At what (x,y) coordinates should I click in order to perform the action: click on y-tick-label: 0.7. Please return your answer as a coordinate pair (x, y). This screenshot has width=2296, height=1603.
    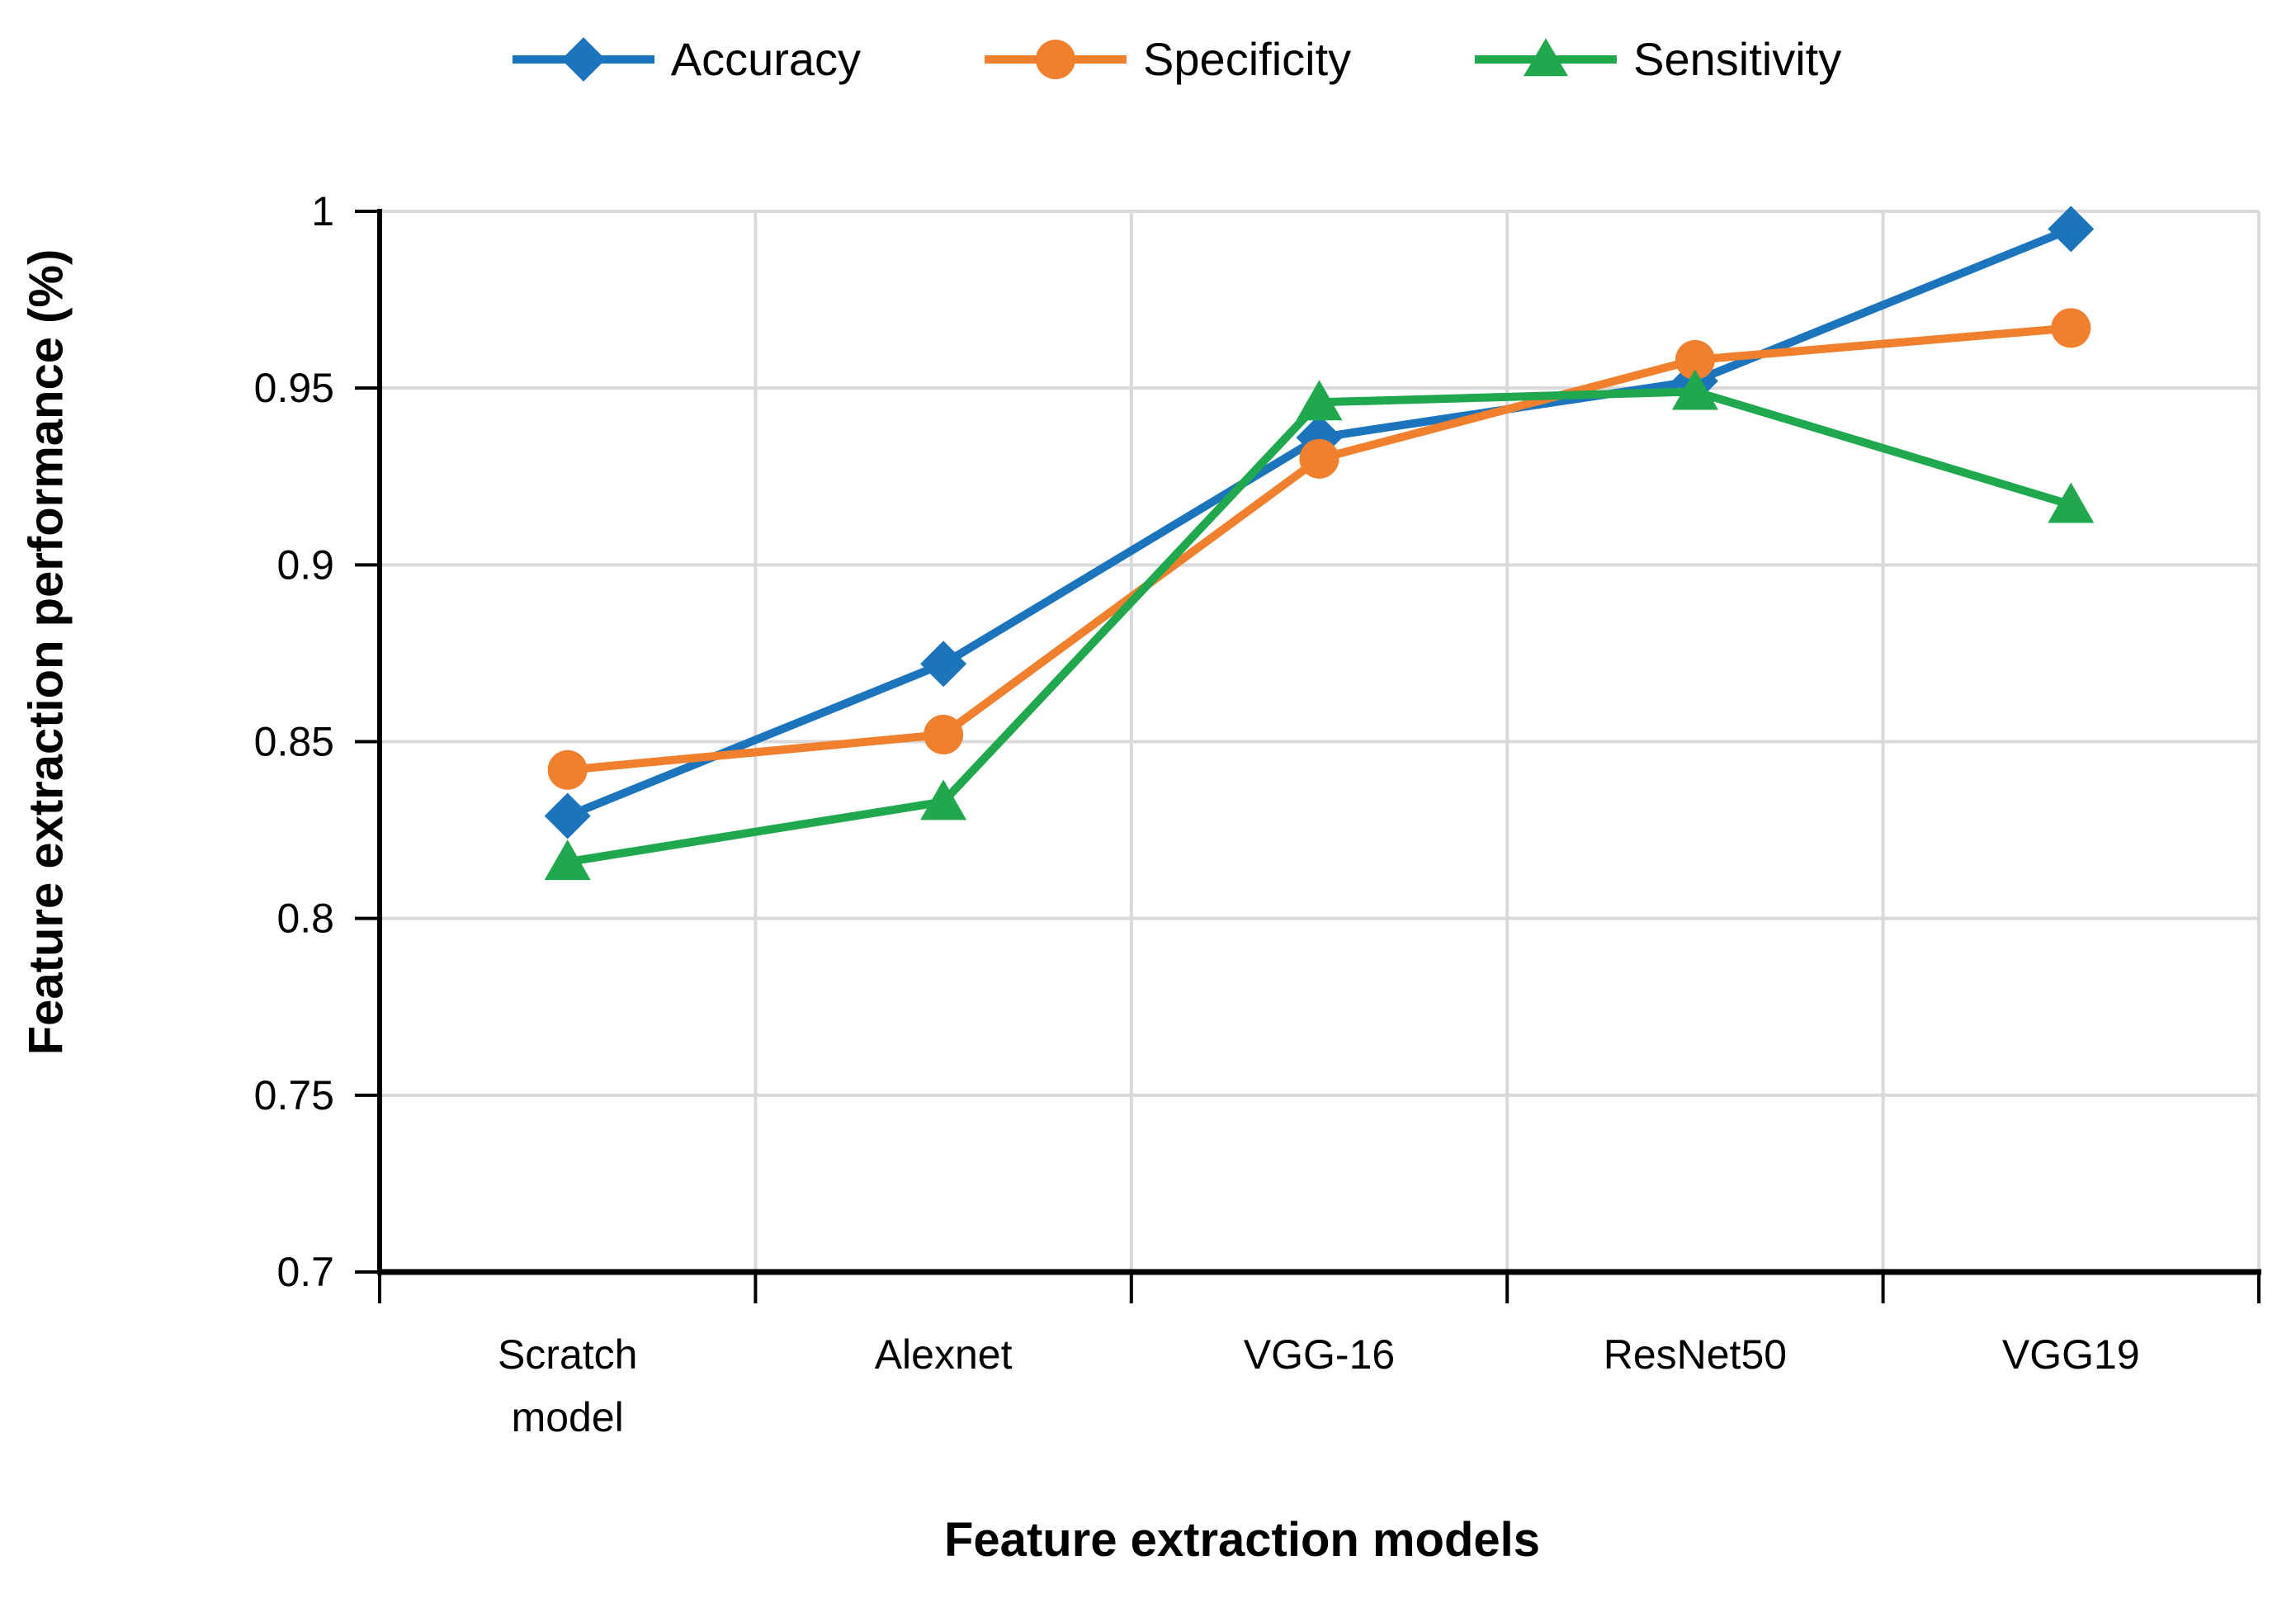
    Looking at the image, I should click on (305, 1272).